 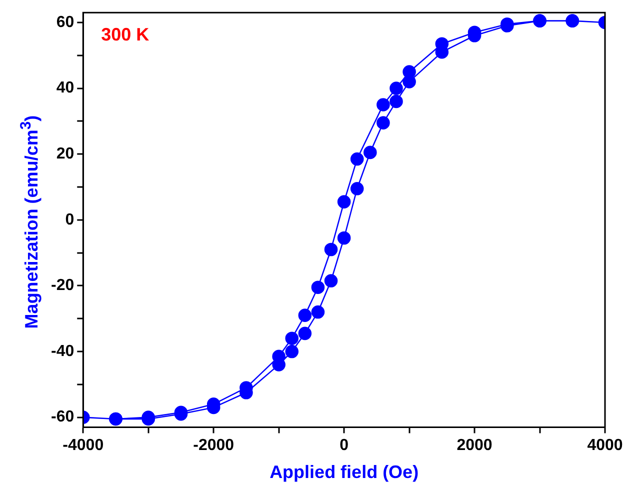 I want to click on y-tick-label: 40, so click(x=65, y=88).